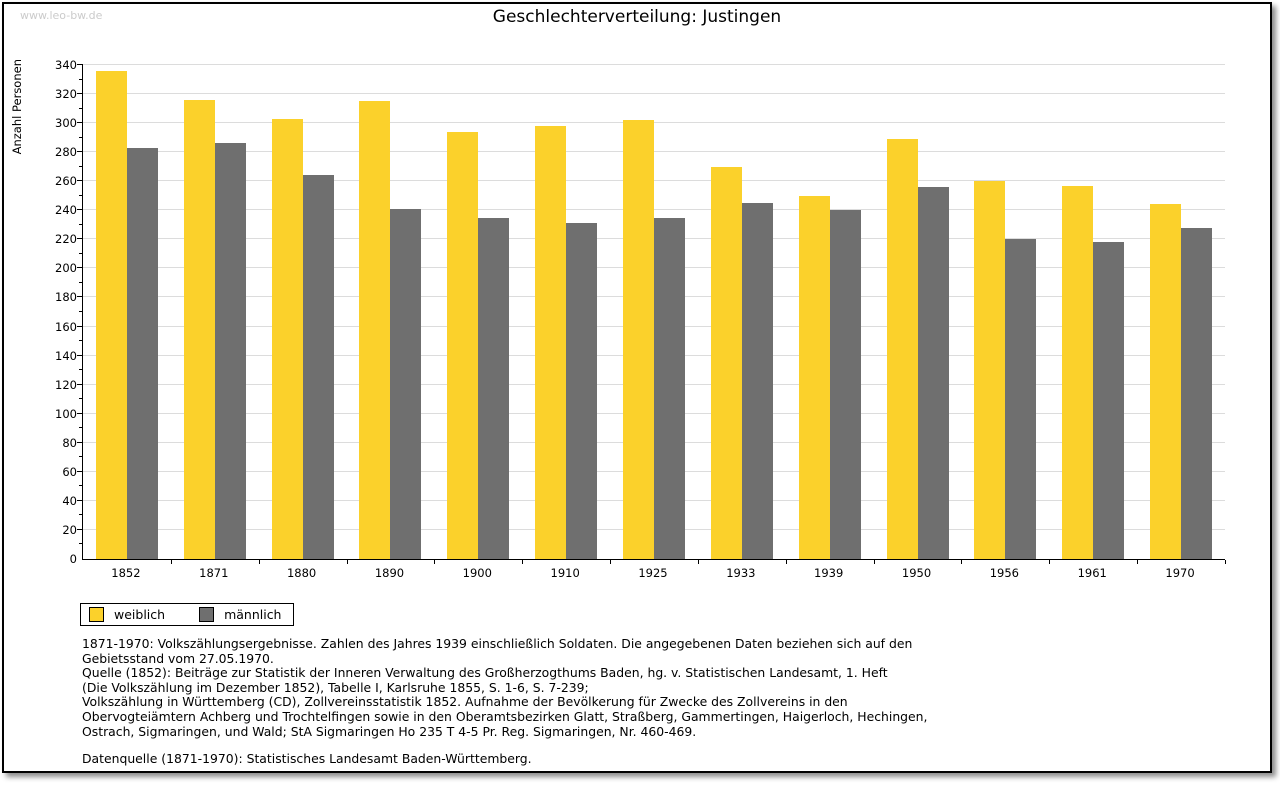  Describe the element at coordinates (653, 573) in the screenshot. I see `x-label-1925: 1925` at that location.